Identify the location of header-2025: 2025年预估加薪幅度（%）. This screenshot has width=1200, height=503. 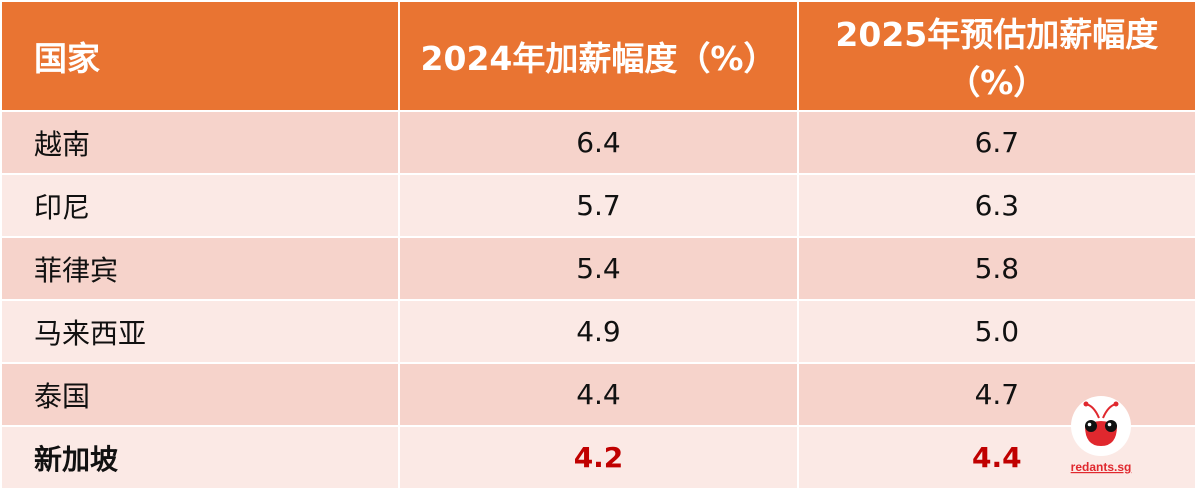
(997, 56).